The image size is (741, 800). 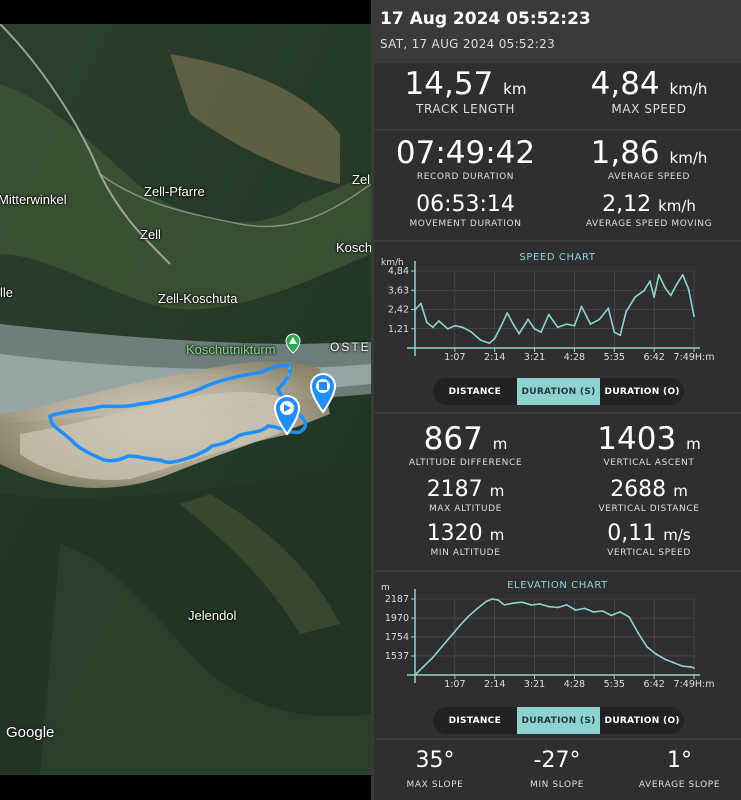 What do you see at coordinates (385, 588) in the screenshot?
I see `y-unit-label: m` at bounding box center [385, 588].